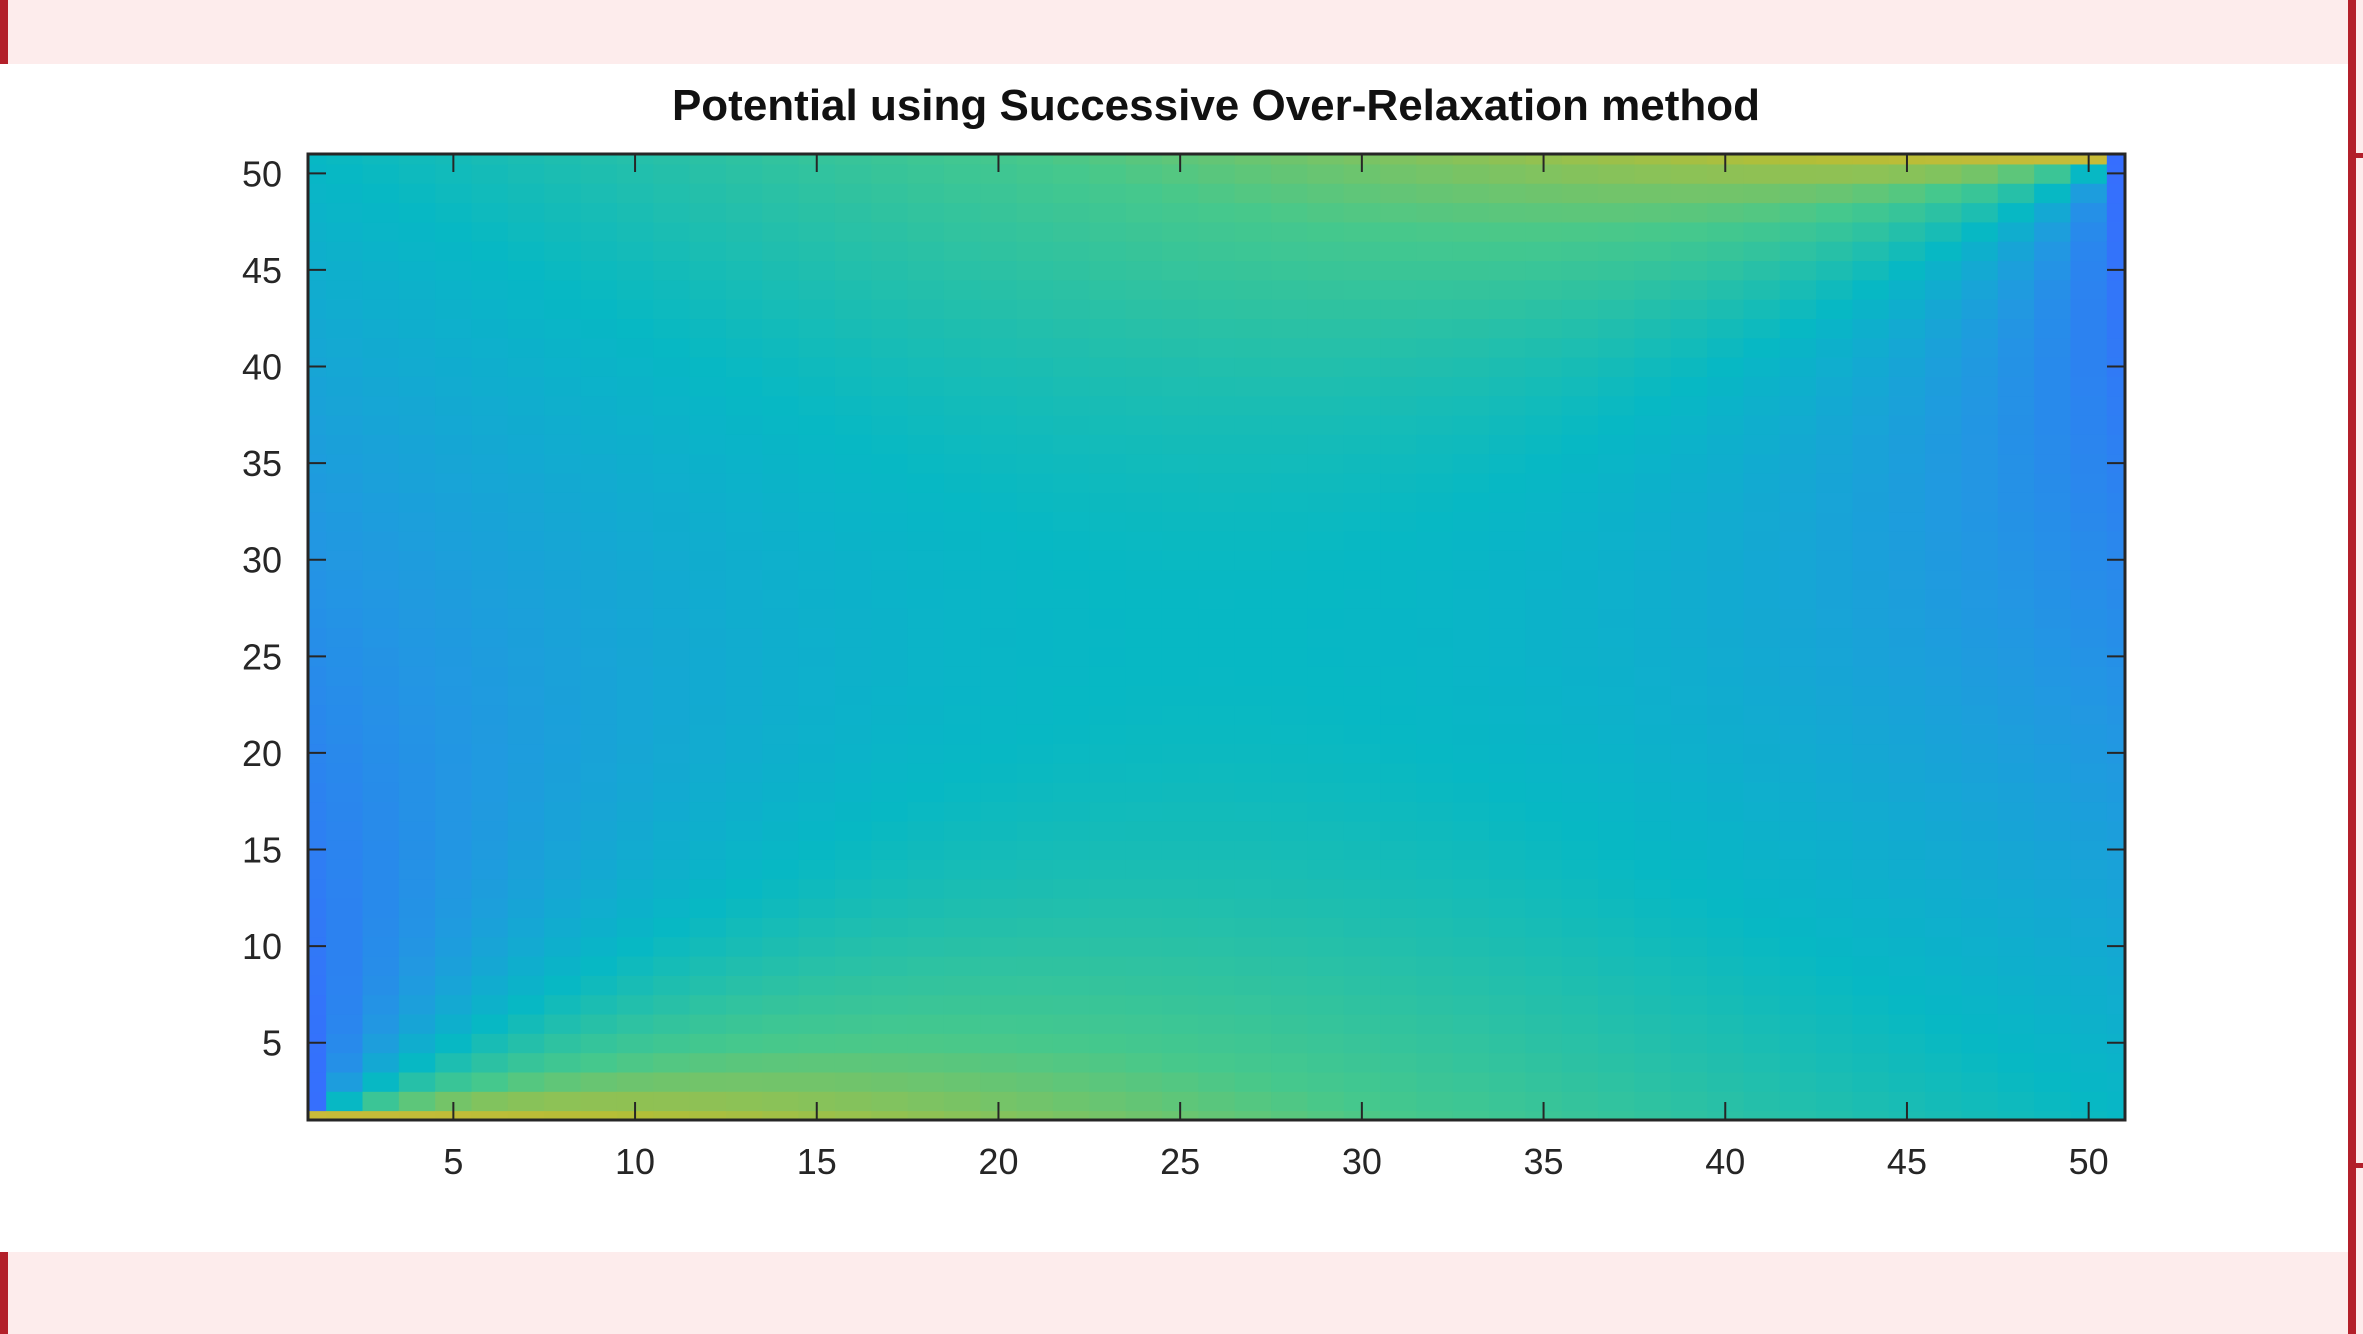 The width and height of the screenshot is (2363, 1334). Describe the element at coordinates (262, 656) in the screenshot. I see `y-tick-label: 25` at that location.